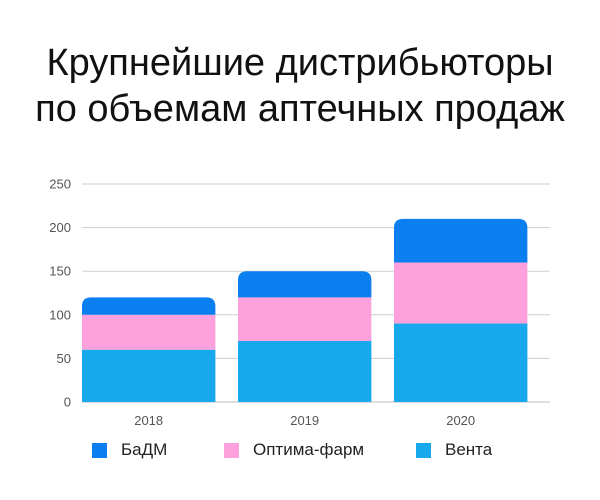 The image size is (600, 500). Describe the element at coordinates (99, 450) in the screenshot. I see `legend-swatch-badm` at that location.